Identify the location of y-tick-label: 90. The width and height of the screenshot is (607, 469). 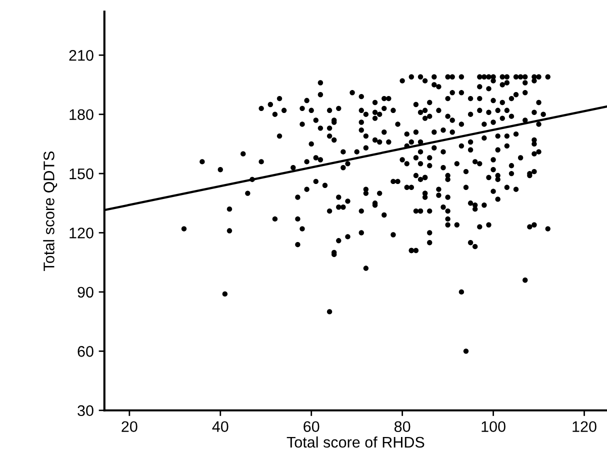
(86, 292).